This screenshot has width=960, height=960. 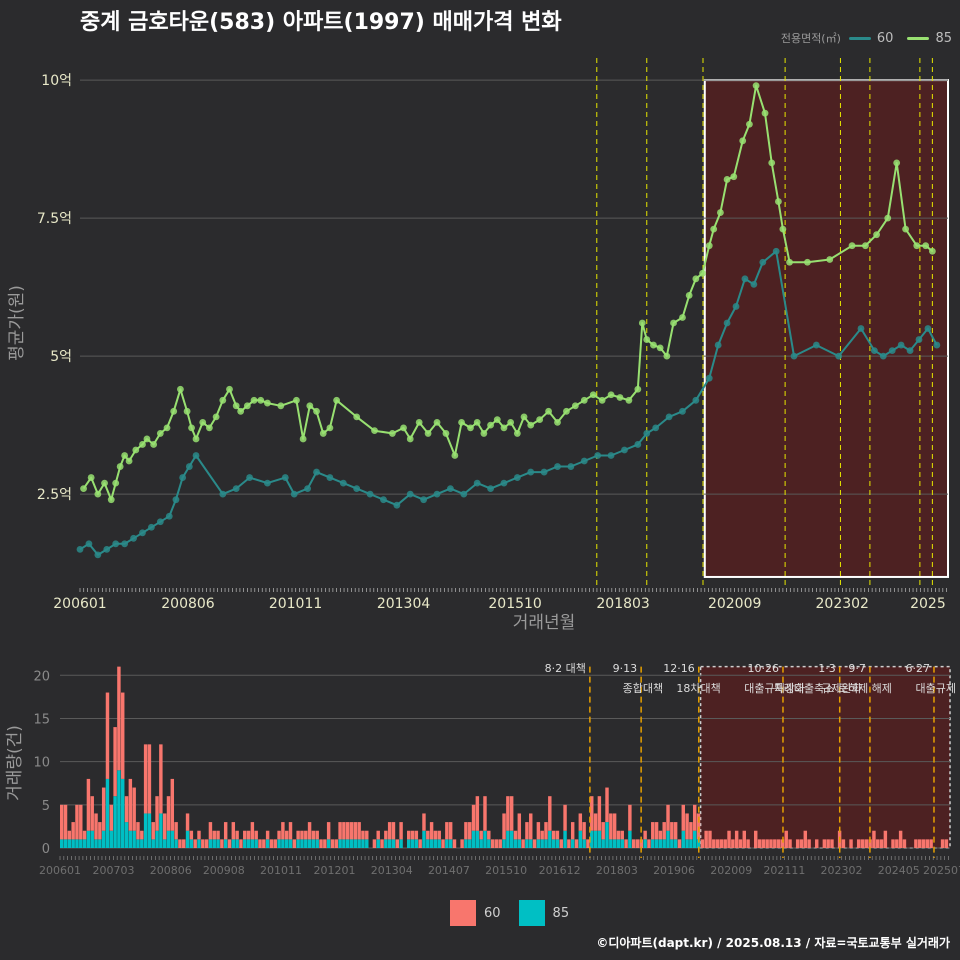 What do you see at coordinates (561, 913) in the screenshot?
I see `legend-vol-label-85: 85` at bounding box center [561, 913].